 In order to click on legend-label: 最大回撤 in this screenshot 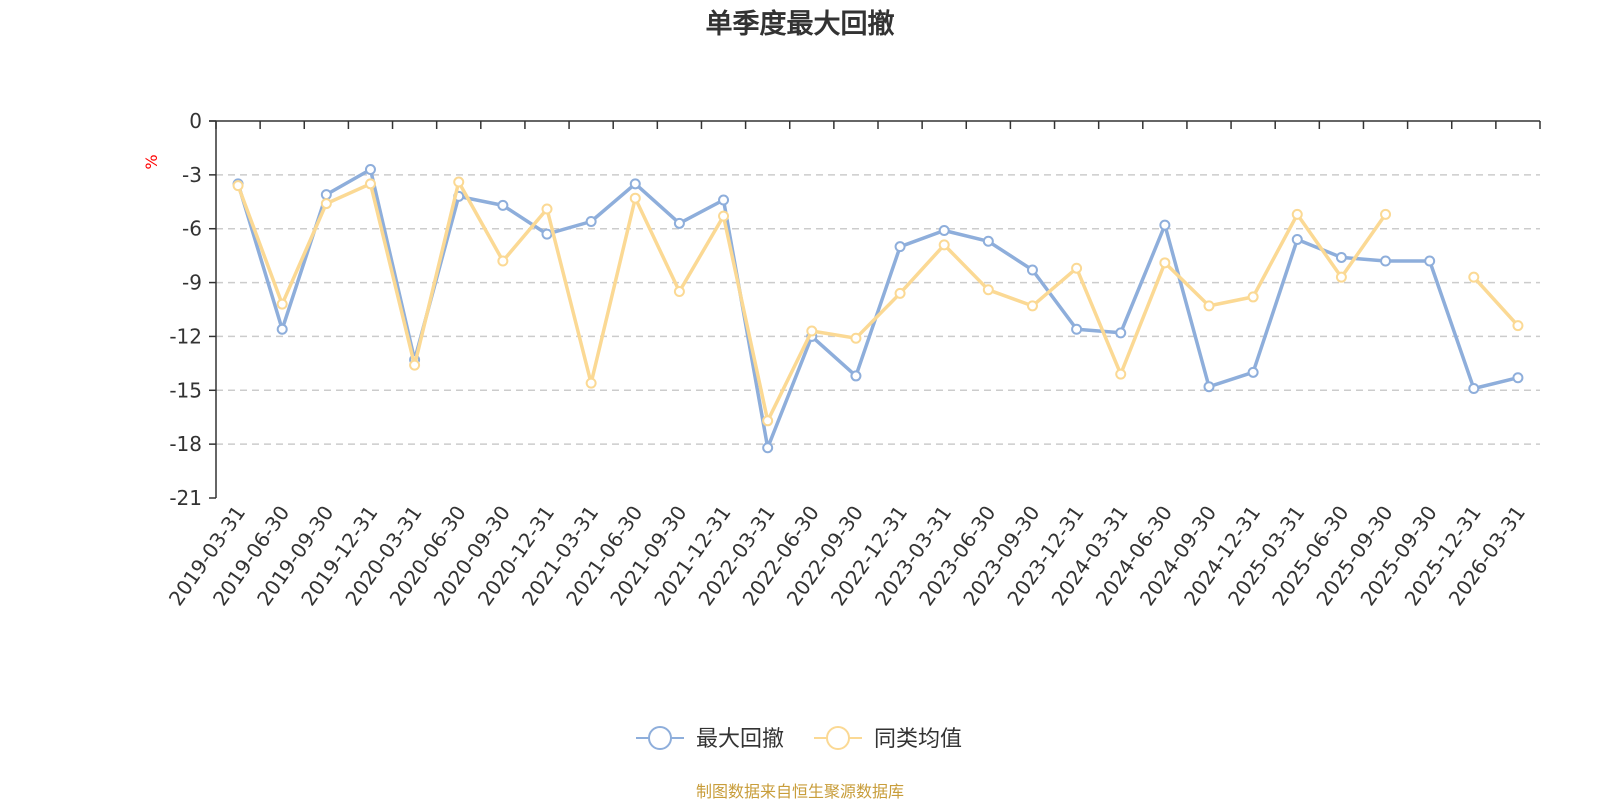, I will do `click(740, 739)`.